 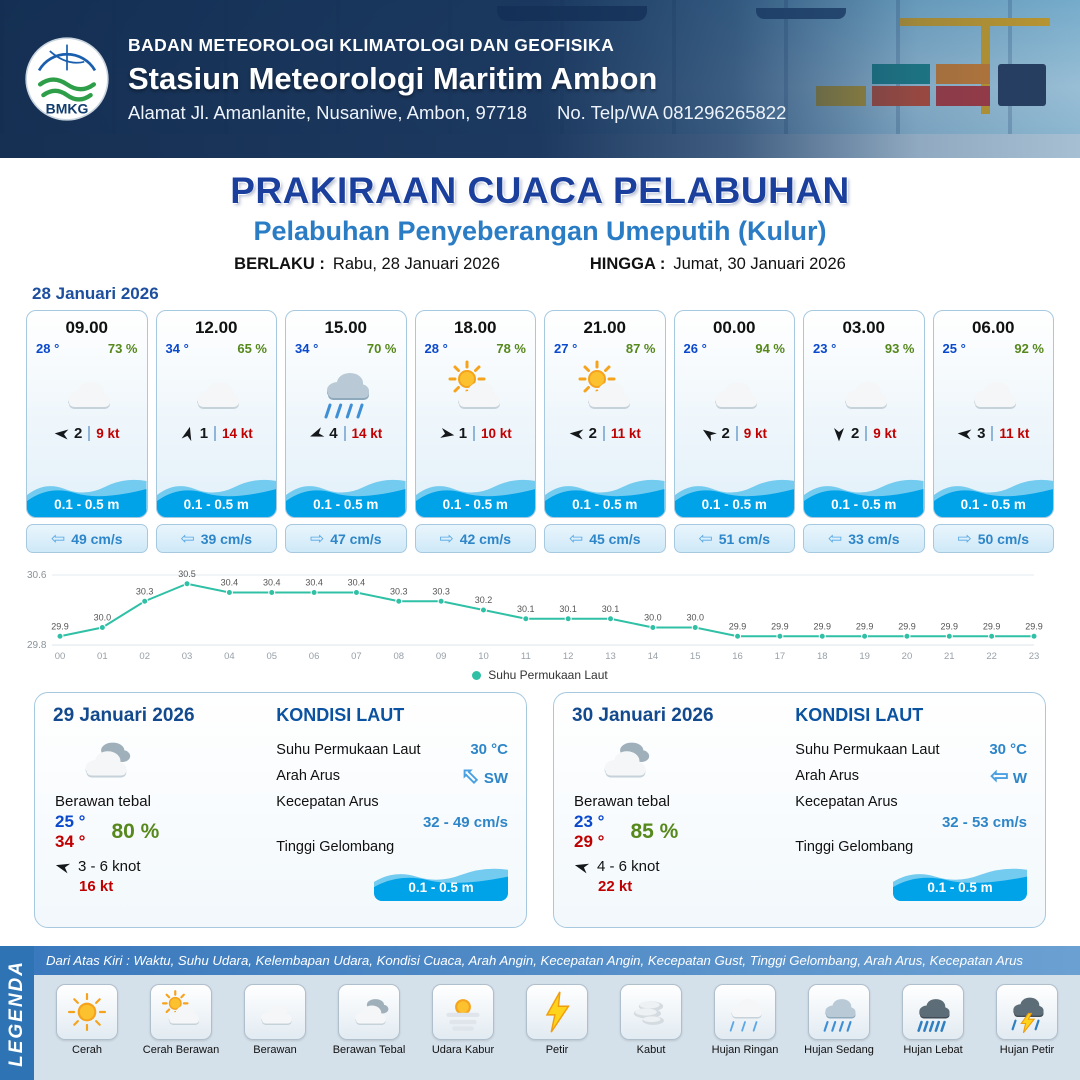 What do you see at coordinates (643, 715) in the screenshot?
I see `daily-date: 30 Januari 2026` at bounding box center [643, 715].